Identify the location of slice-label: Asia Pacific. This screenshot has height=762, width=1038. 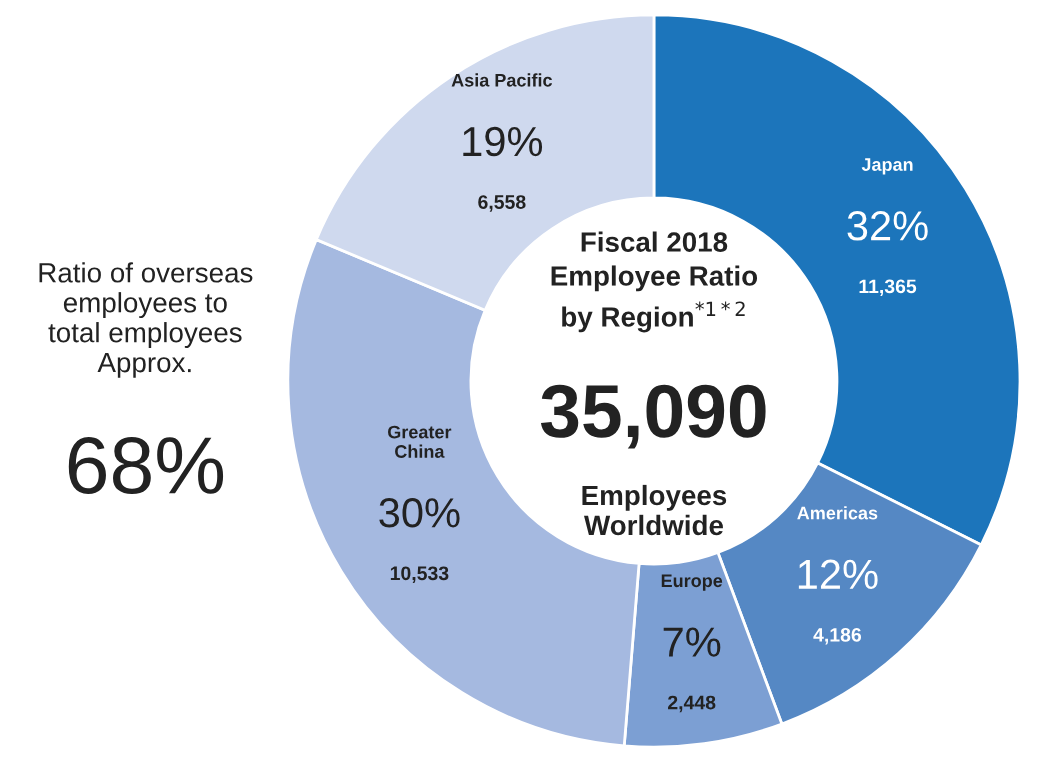
(502, 80).